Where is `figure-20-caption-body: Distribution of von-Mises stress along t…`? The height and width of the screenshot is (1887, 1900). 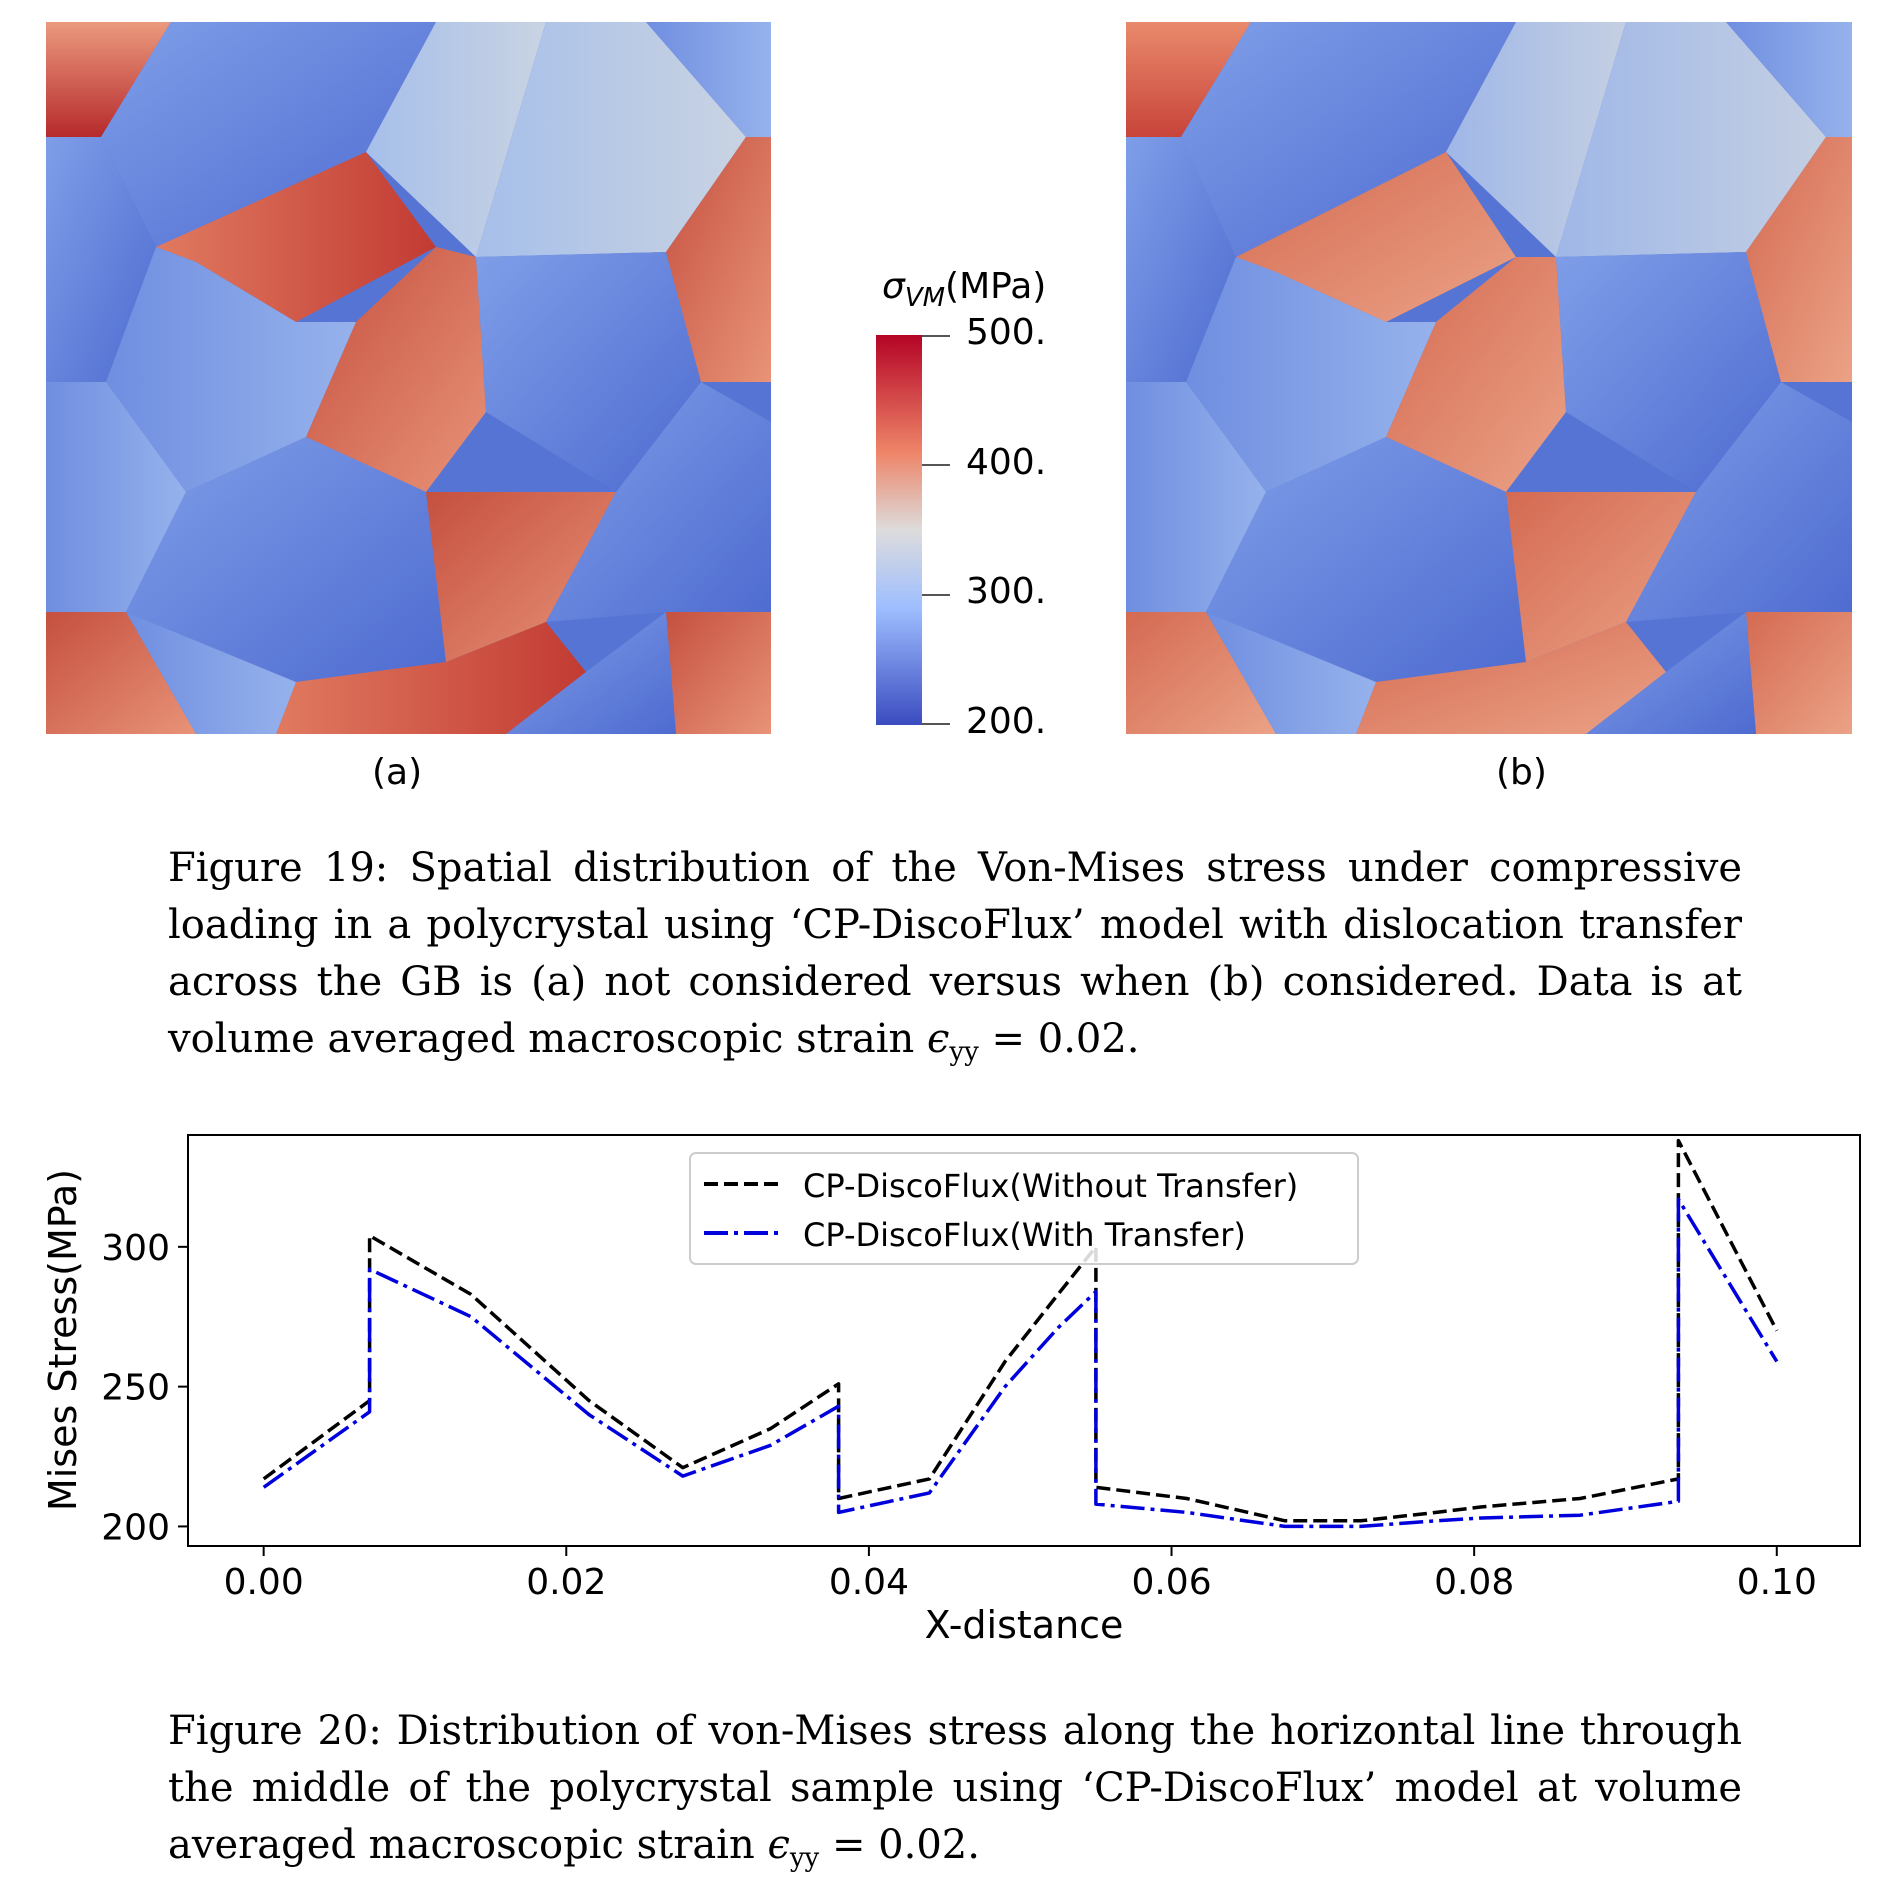 figure-20-caption-body: Distribution of von-Mises stress along t… is located at coordinates (955, 1788).